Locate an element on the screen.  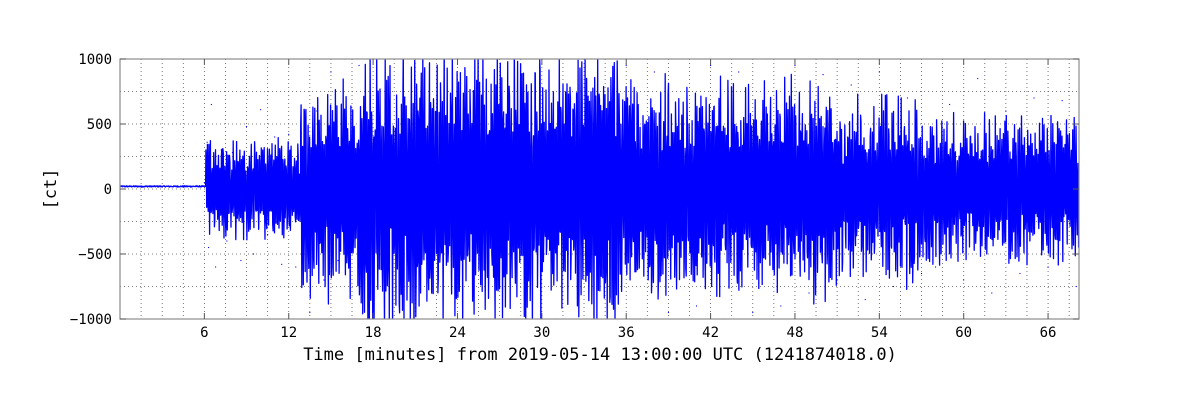
y-tick-label: 1000 is located at coordinates (95, 60).